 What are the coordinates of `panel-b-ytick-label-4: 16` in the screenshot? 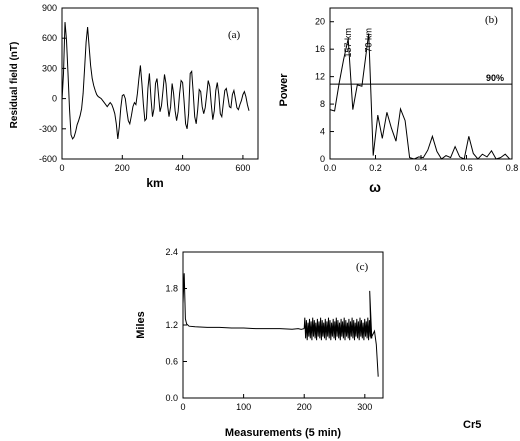 It's located at (320, 49).